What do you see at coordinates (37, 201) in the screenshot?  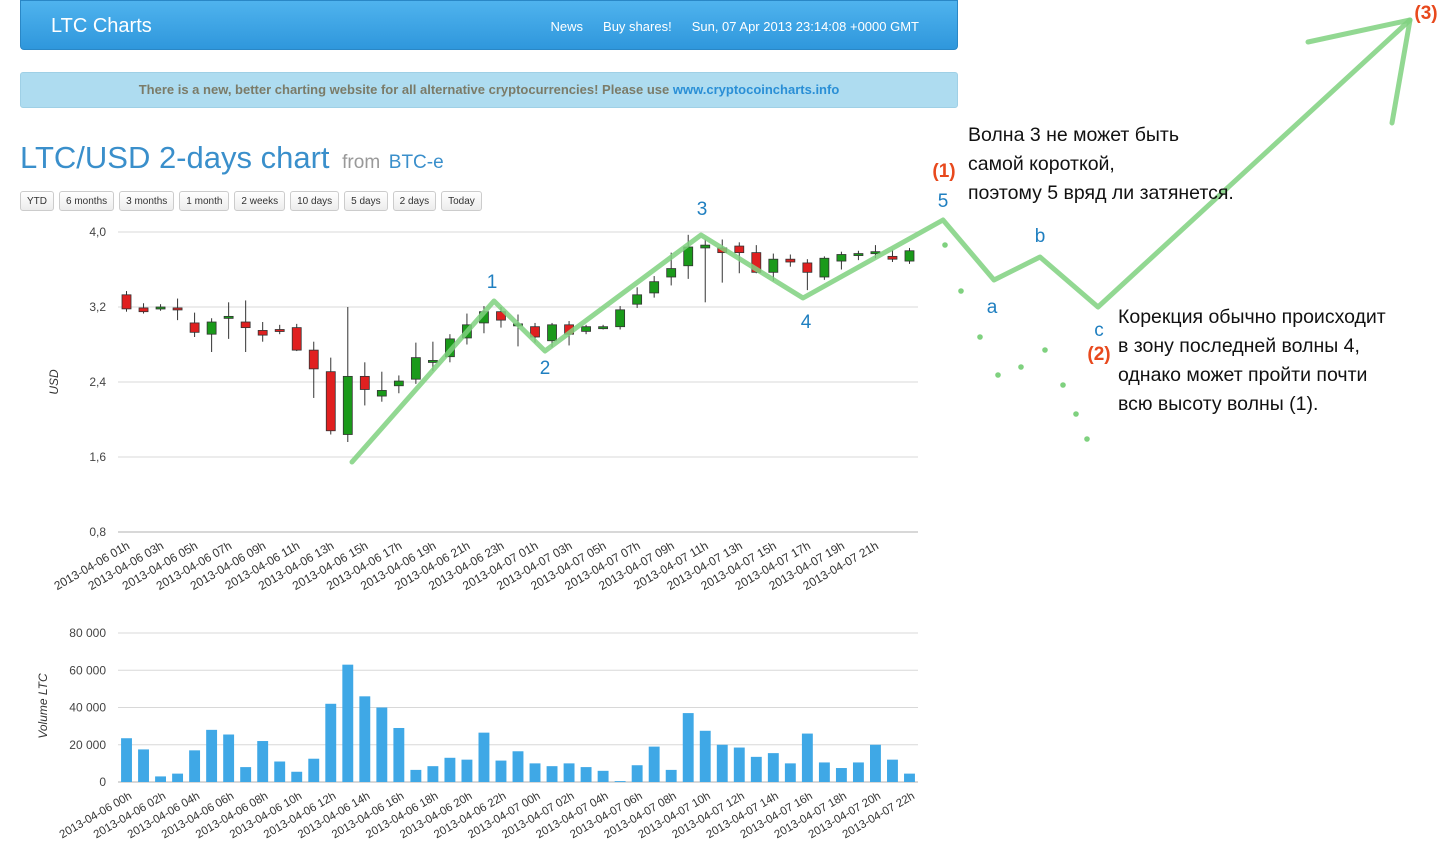 I see `range-button-ytd: YTD` at bounding box center [37, 201].